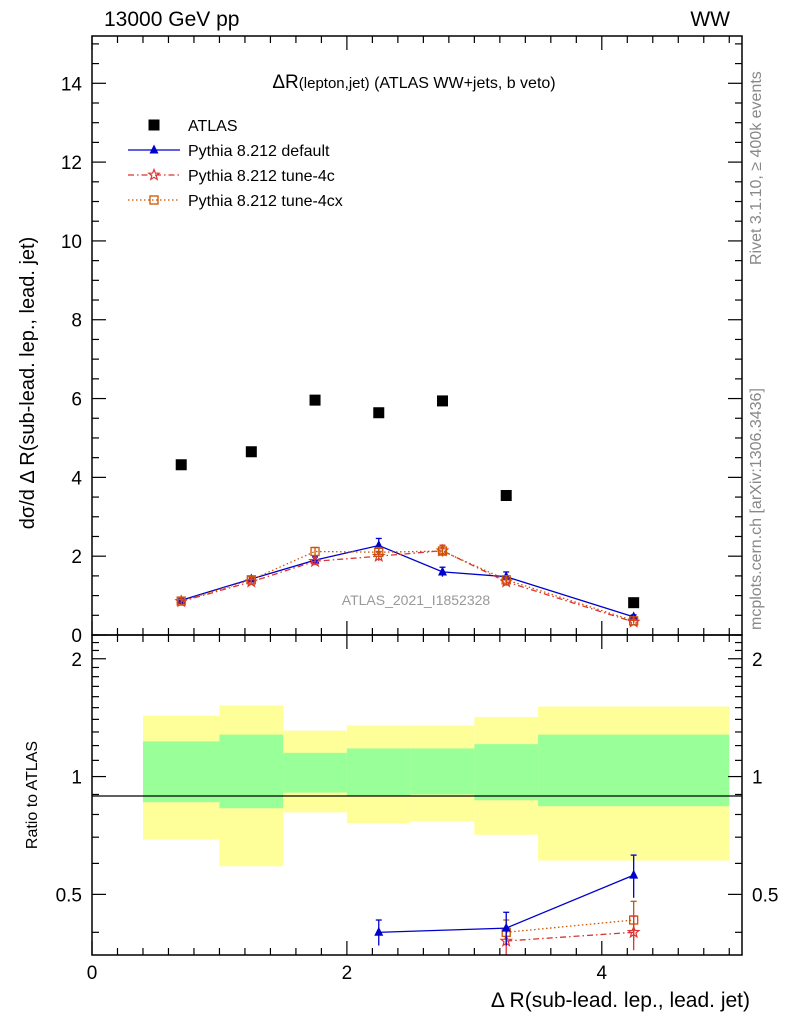  Describe the element at coordinates (757, 778) in the screenshot. I see `ratio-y-tick-label-right: 1` at that location.